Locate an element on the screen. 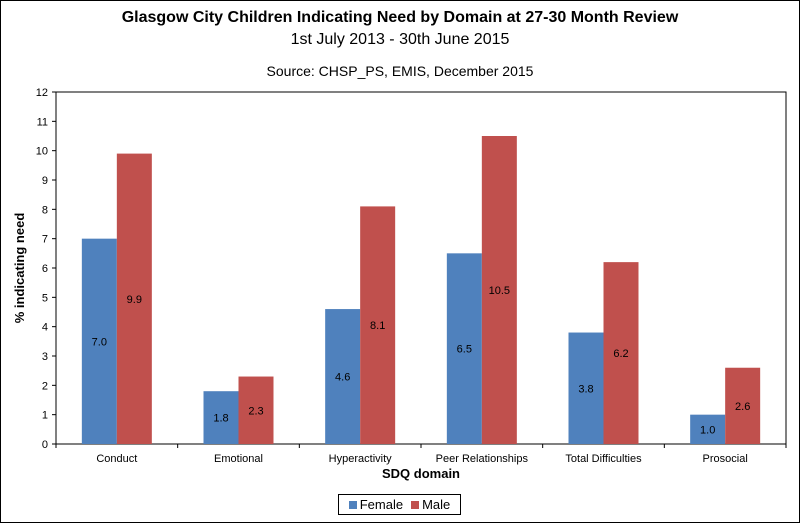  y-axis-label: % indicating need is located at coordinates (19, 268).